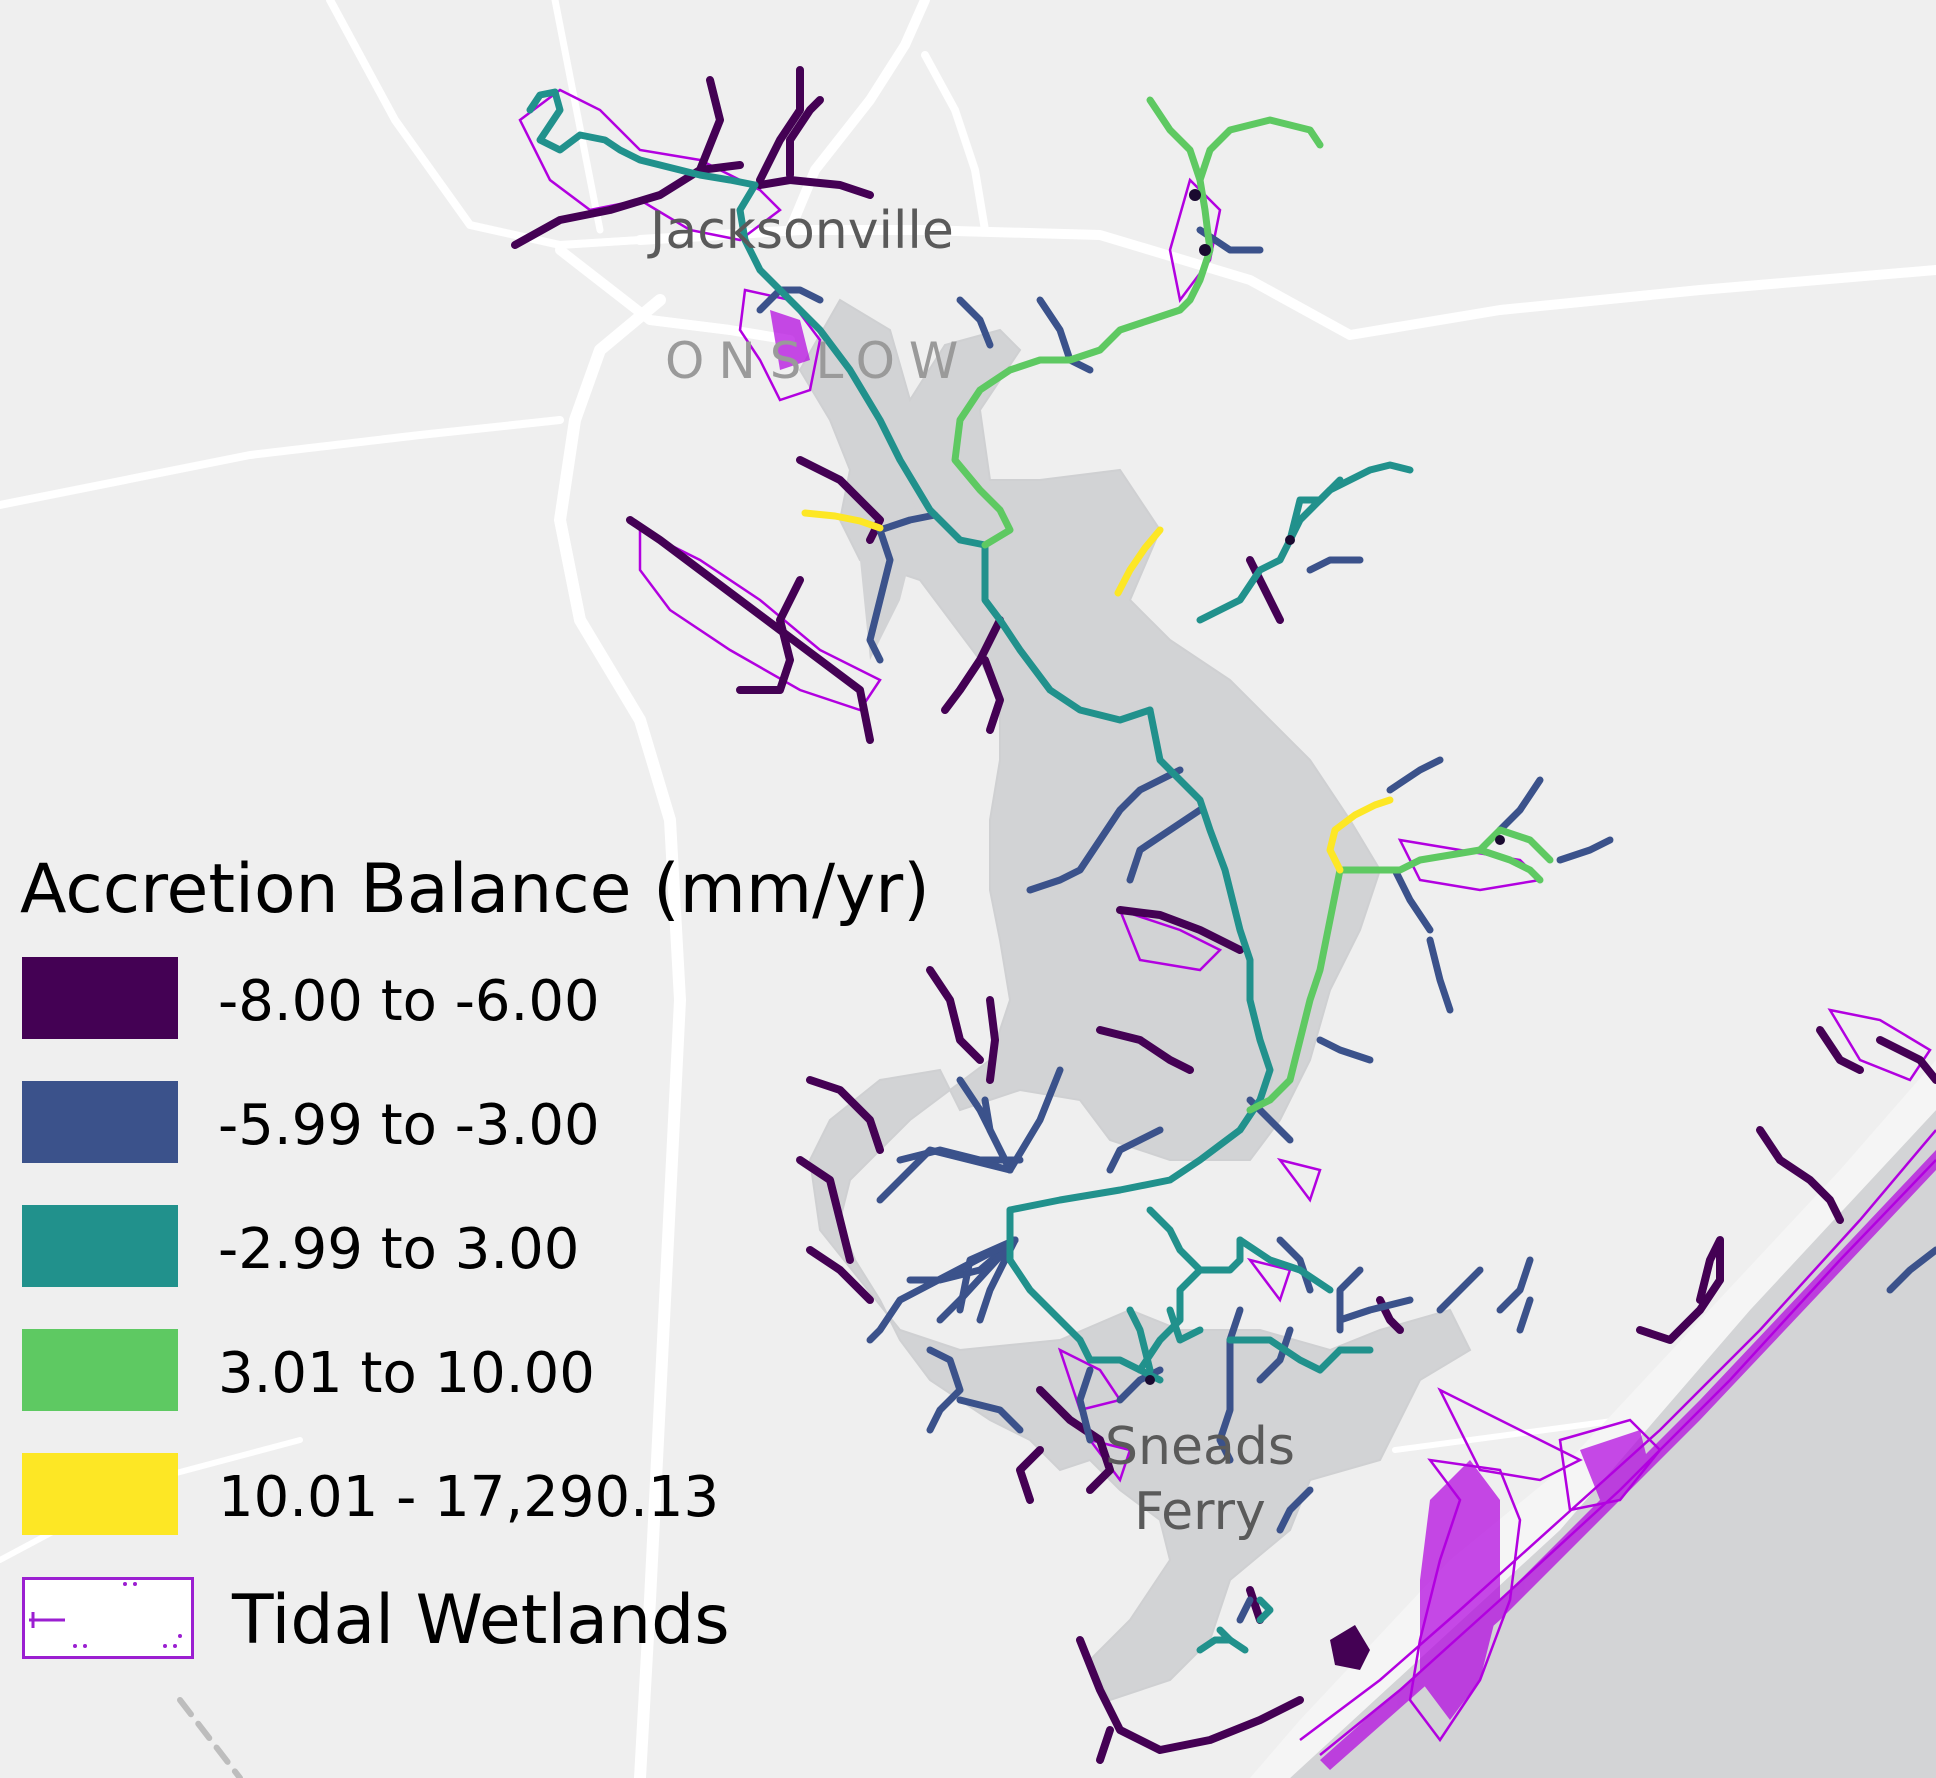 The image size is (1936, 1778). What do you see at coordinates (1350, 1647) in the screenshot?
I see `stream-blob` at bounding box center [1350, 1647].